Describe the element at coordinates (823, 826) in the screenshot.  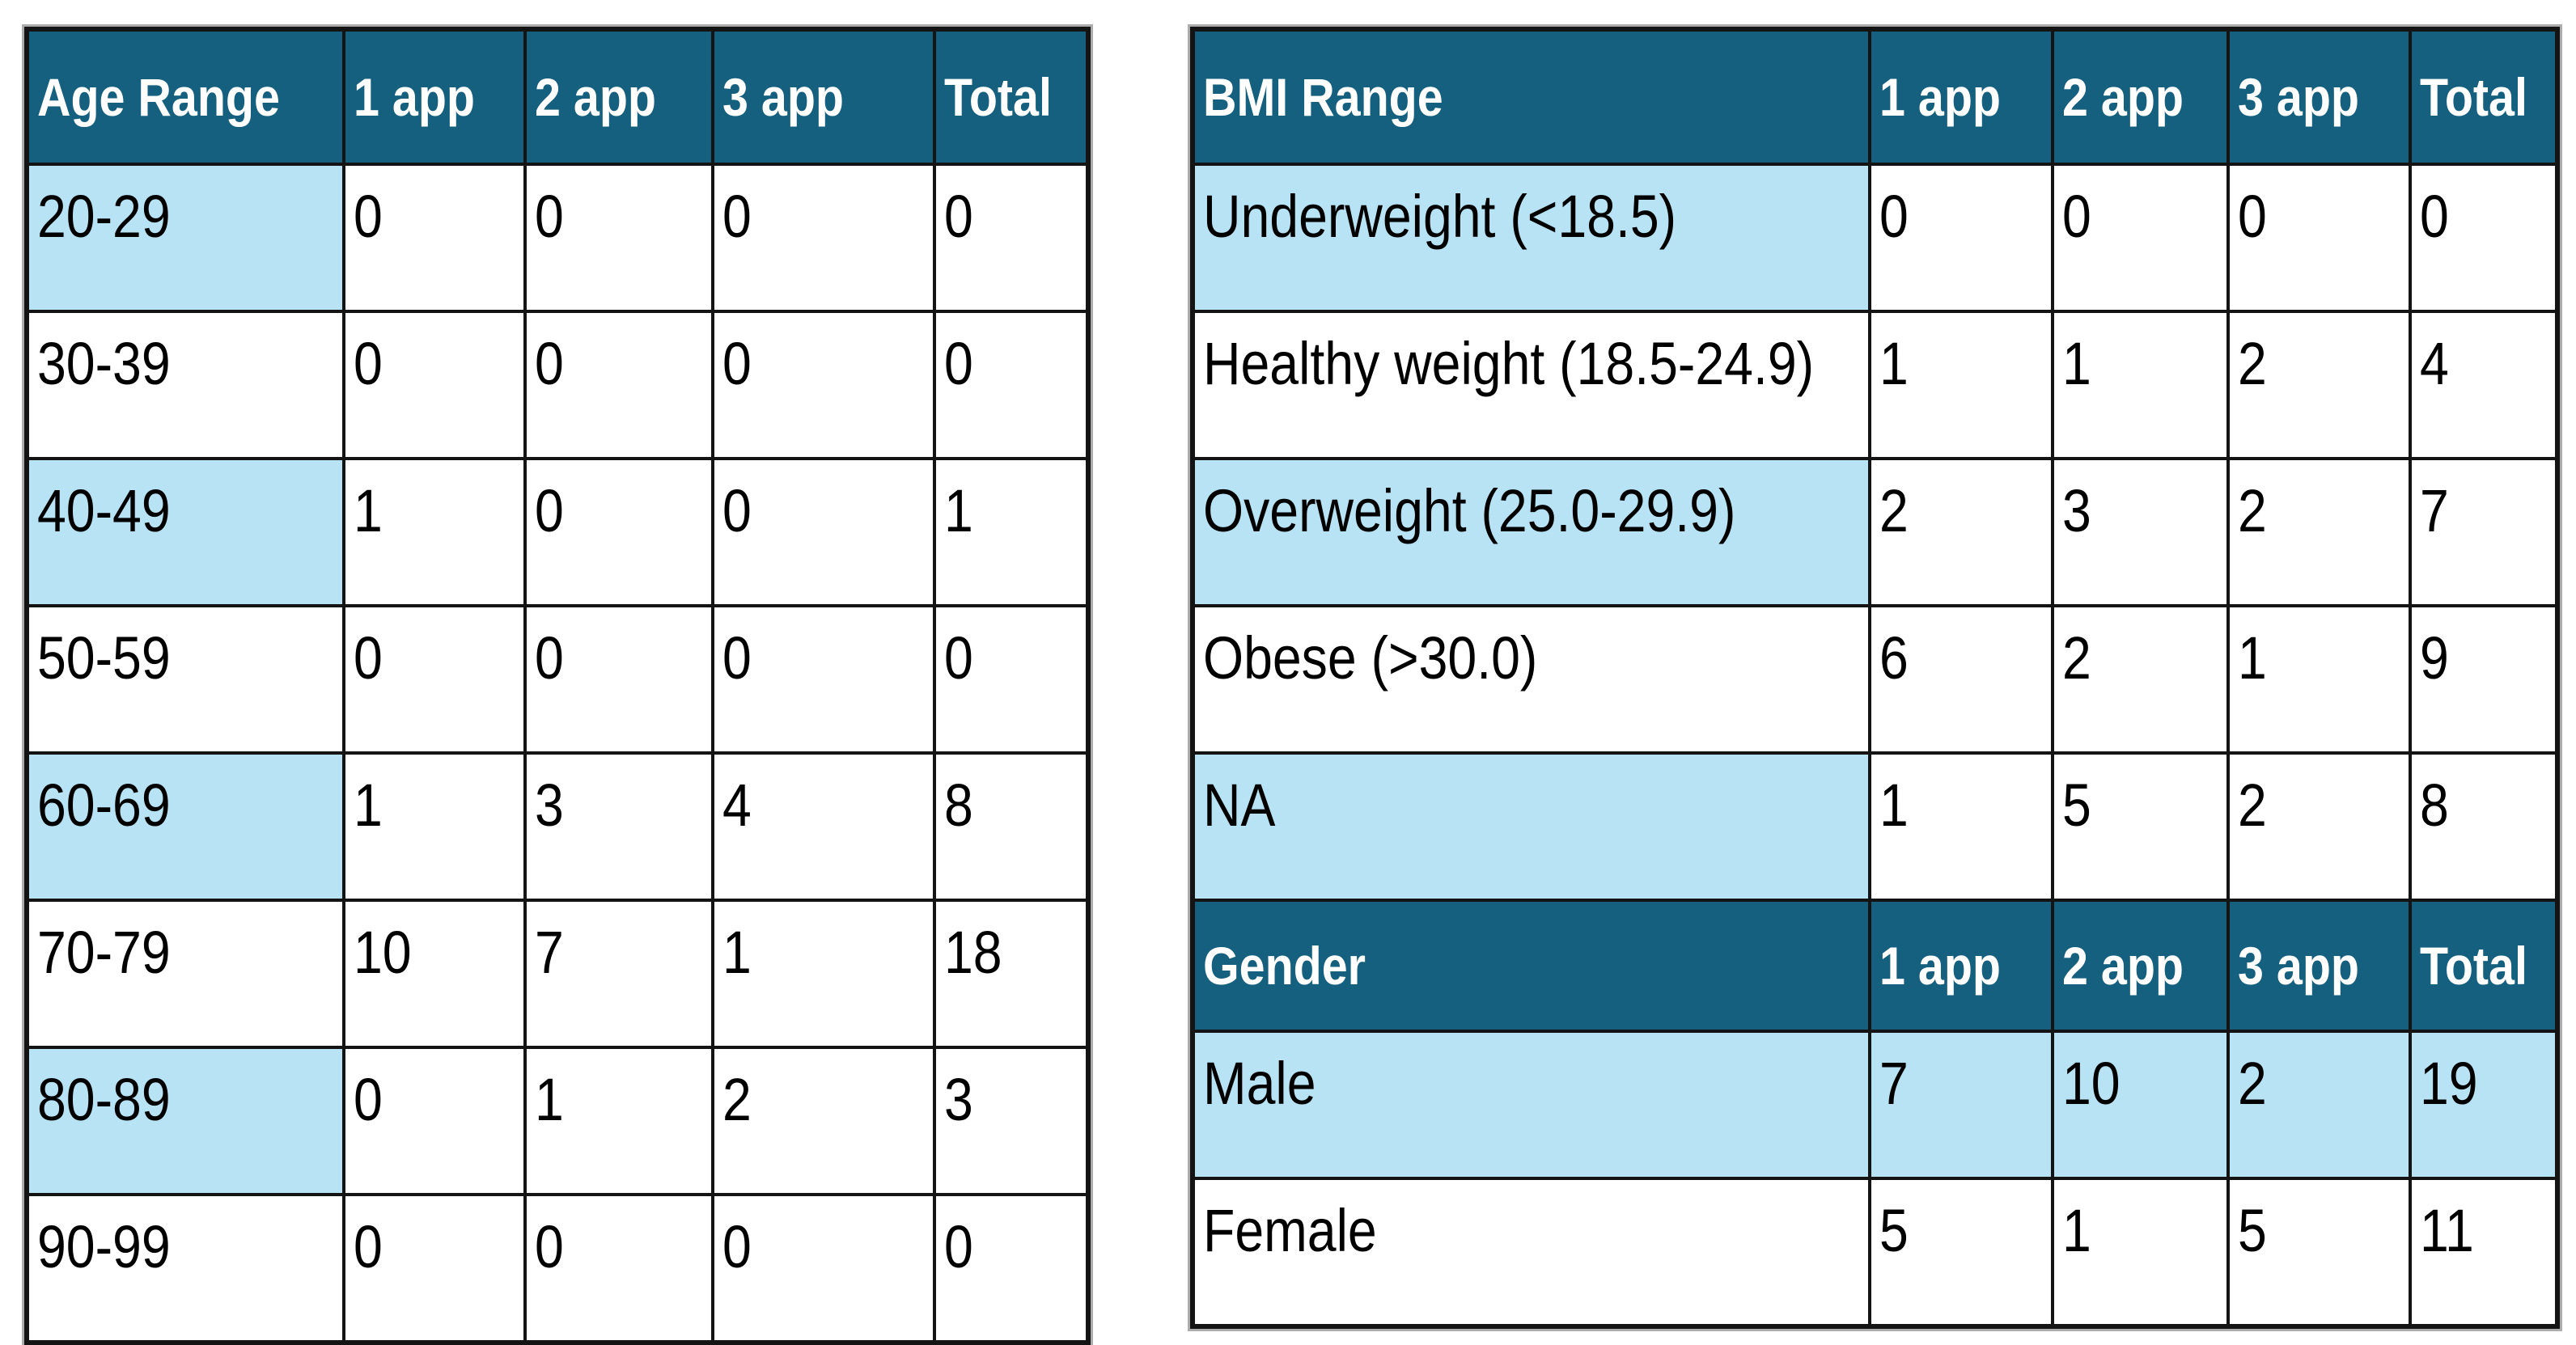
I see `value-cell: 4` at that location.